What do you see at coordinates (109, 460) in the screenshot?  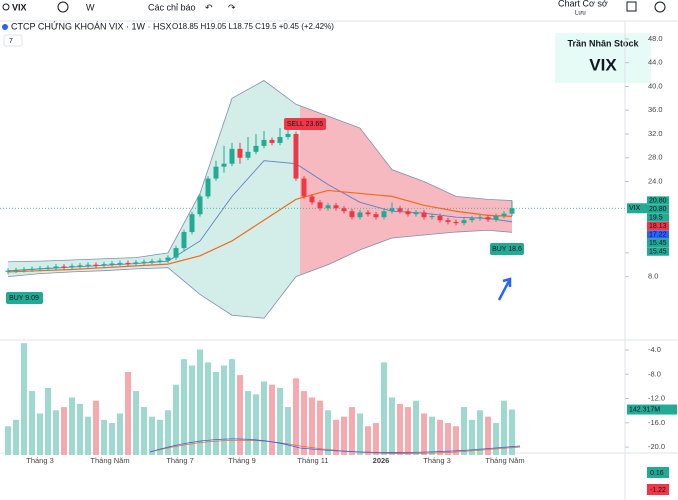 I see `x-tick-label: Tháng Năm` at bounding box center [109, 460].